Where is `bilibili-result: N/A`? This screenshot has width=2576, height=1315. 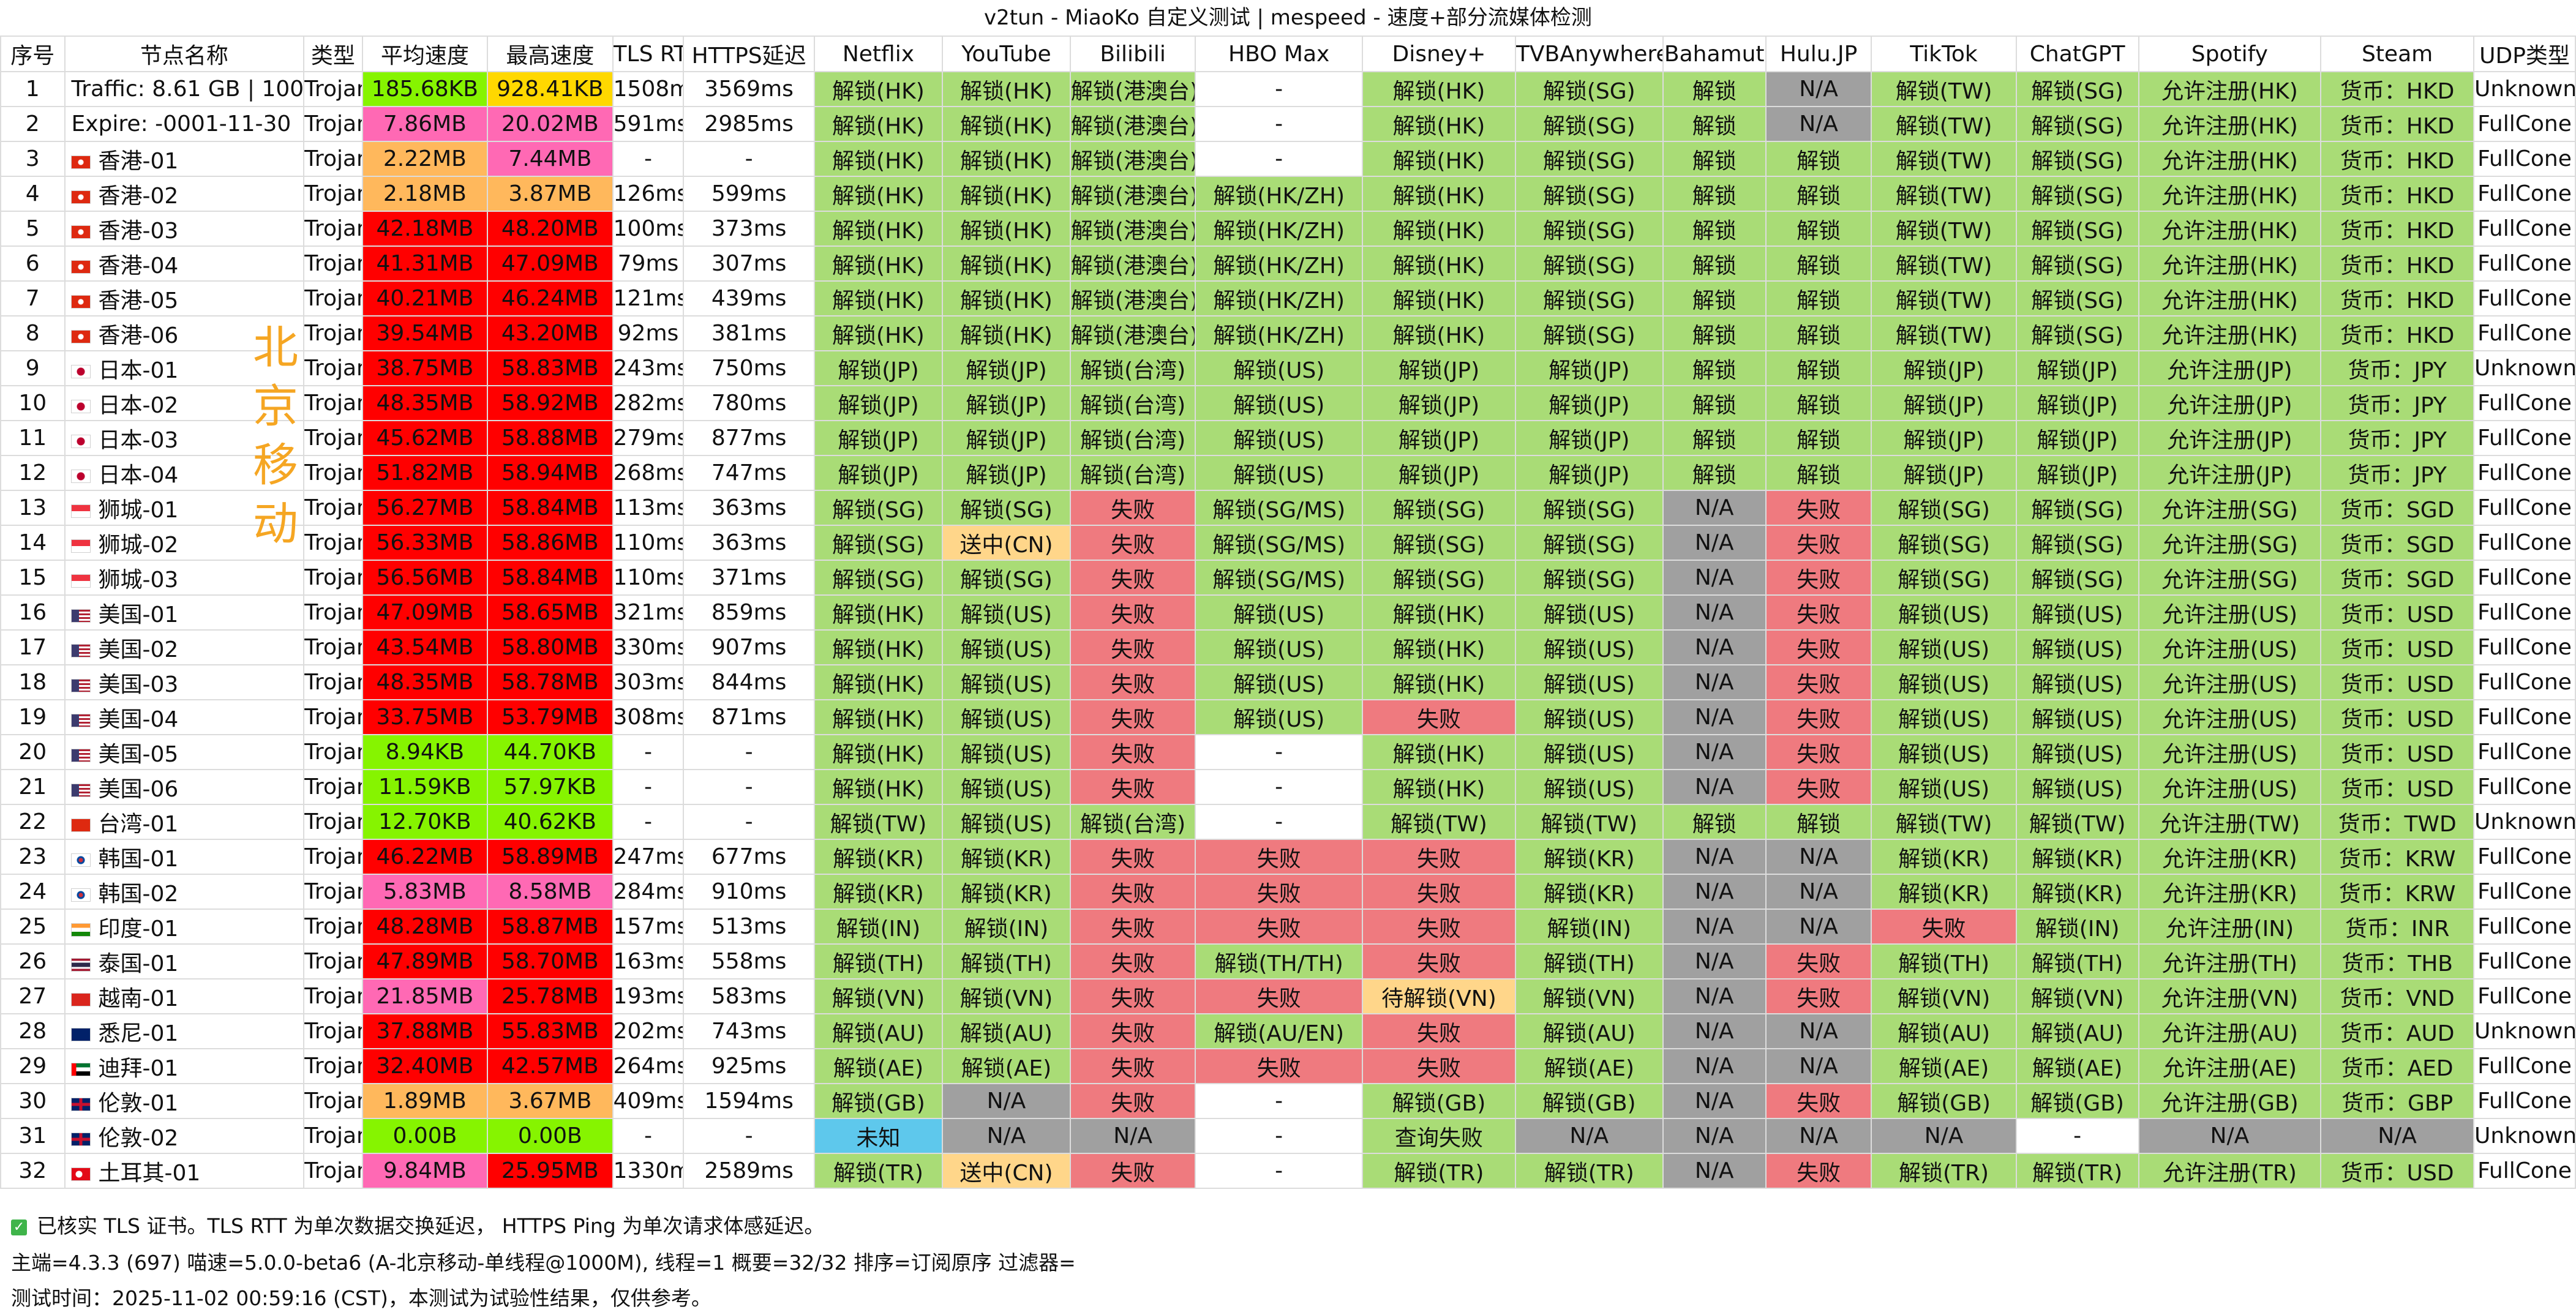
bilibili-result: N/A is located at coordinates (1132, 1136).